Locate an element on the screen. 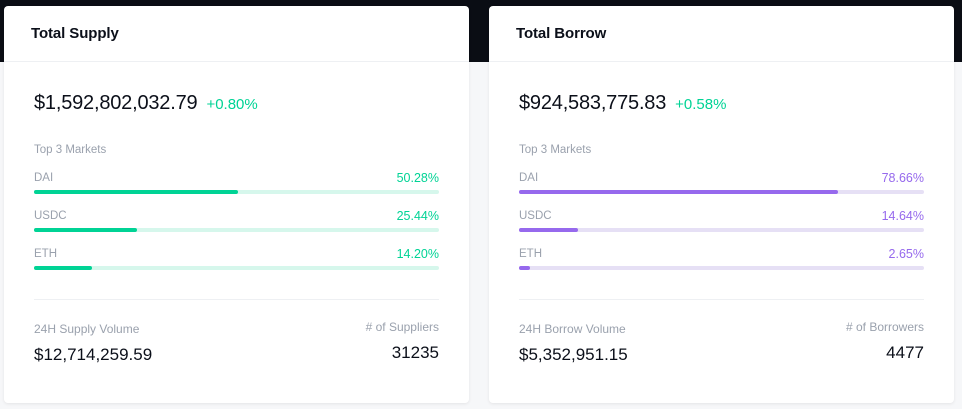 The image size is (962, 409). market-row-eth: ETH 2.65% is located at coordinates (721, 258).